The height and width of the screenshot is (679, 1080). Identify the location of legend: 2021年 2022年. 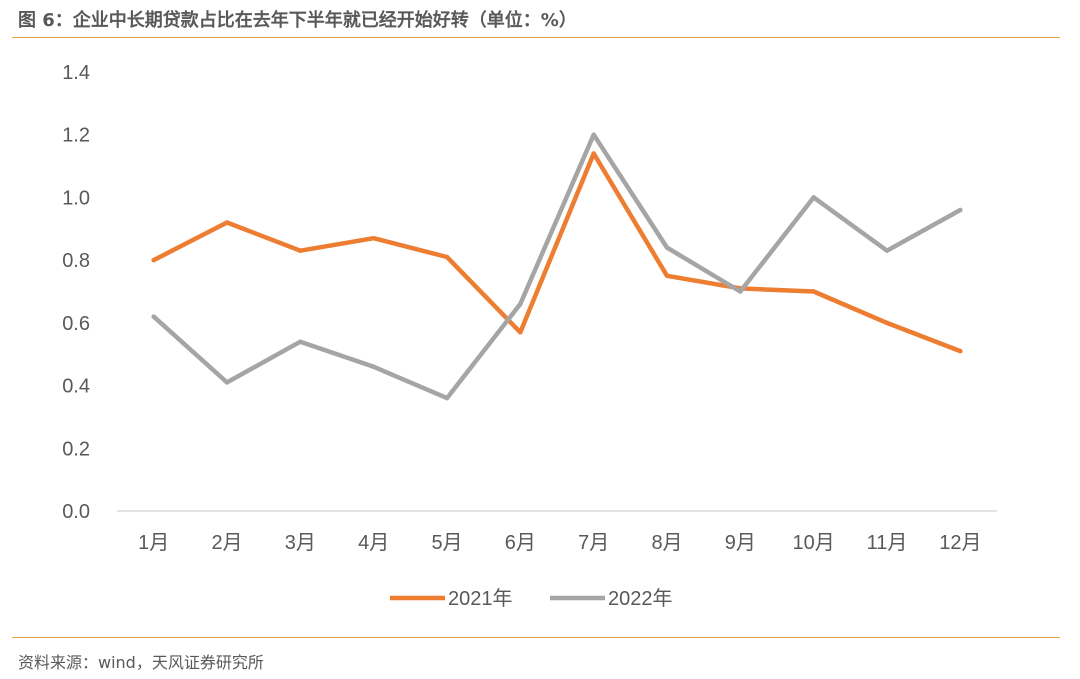
(531, 598).